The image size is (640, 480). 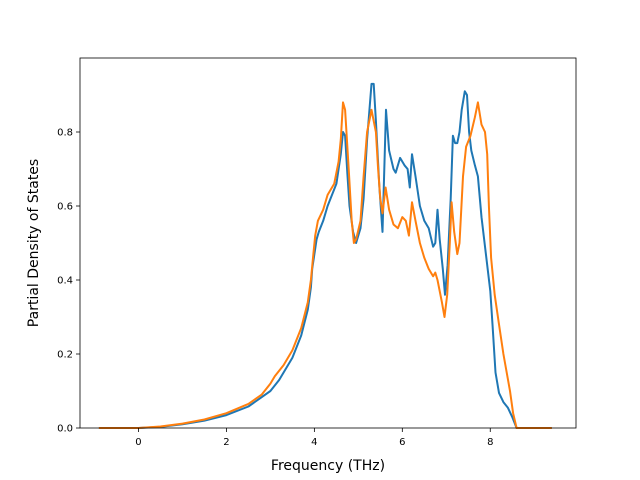 What do you see at coordinates (65, 133) in the screenshot?
I see `y-tick-label: 0.8` at bounding box center [65, 133].